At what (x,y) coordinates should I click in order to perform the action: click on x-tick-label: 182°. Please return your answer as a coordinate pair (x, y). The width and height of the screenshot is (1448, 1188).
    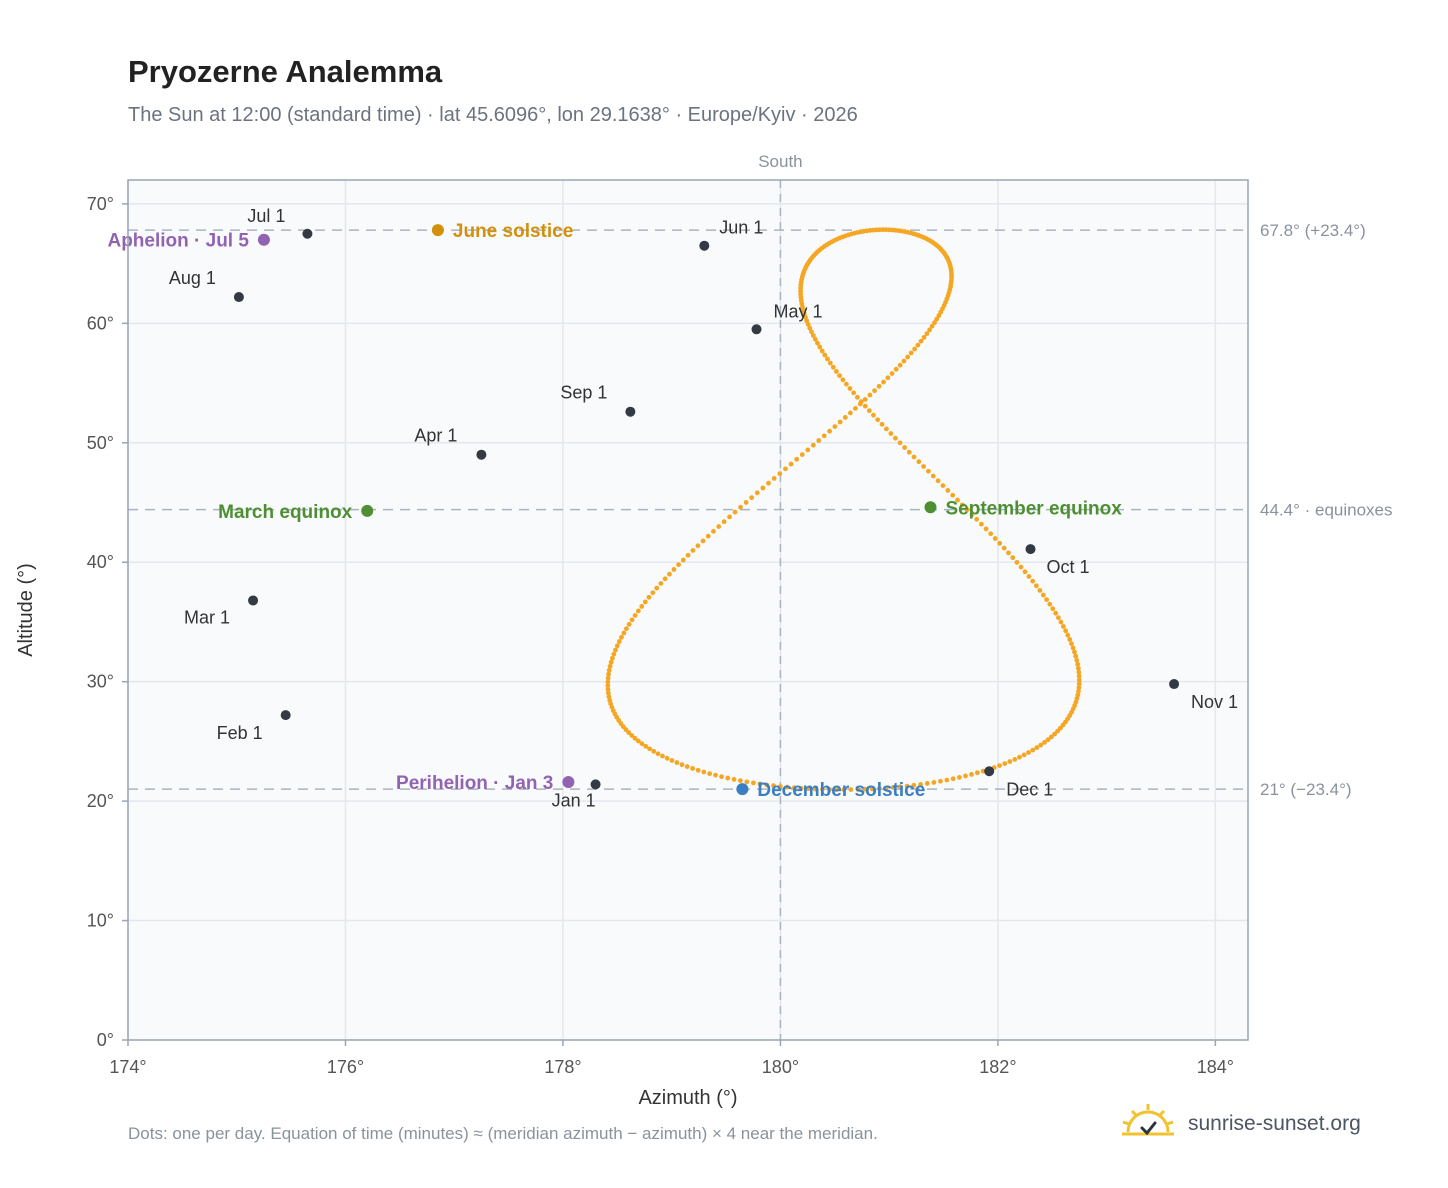
    Looking at the image, I should click on (997, 1067).